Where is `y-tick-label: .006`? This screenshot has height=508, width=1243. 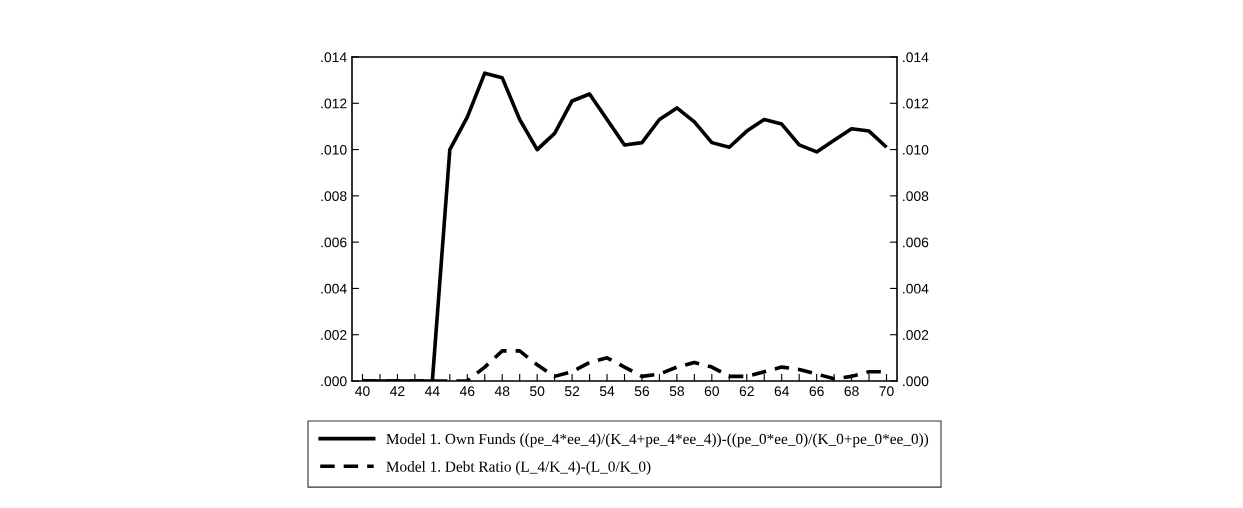
y-tick-label: .006 is located at coordinates (334, 242).